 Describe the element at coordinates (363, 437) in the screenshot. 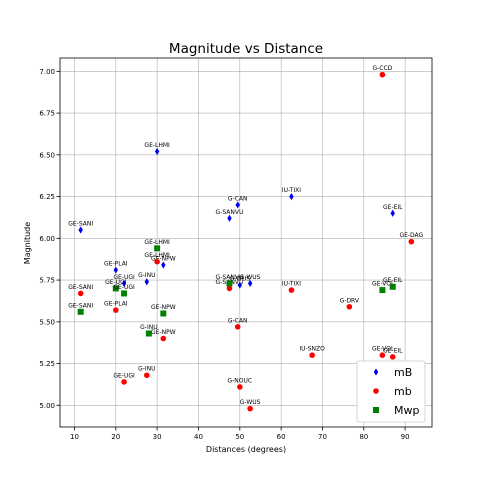

I see `x-tick-label: 80` at that location.